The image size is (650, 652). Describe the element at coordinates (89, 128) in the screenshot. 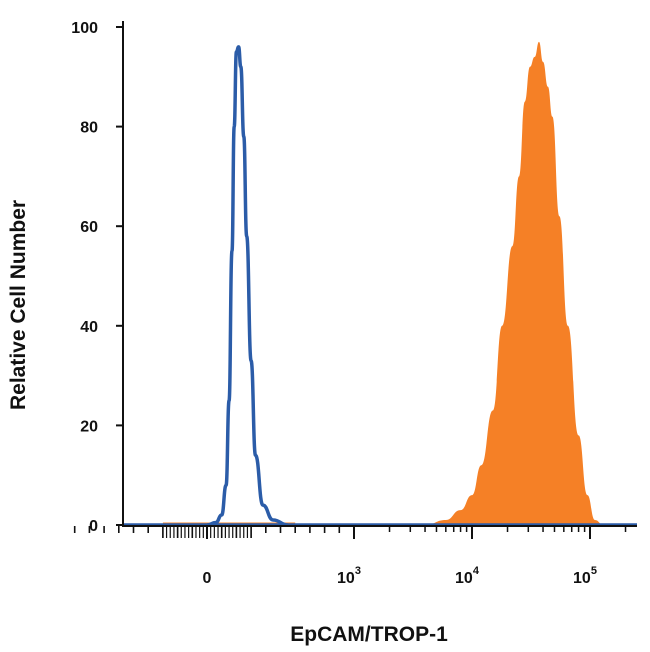

I see `y-tick-label: 80` at that location.